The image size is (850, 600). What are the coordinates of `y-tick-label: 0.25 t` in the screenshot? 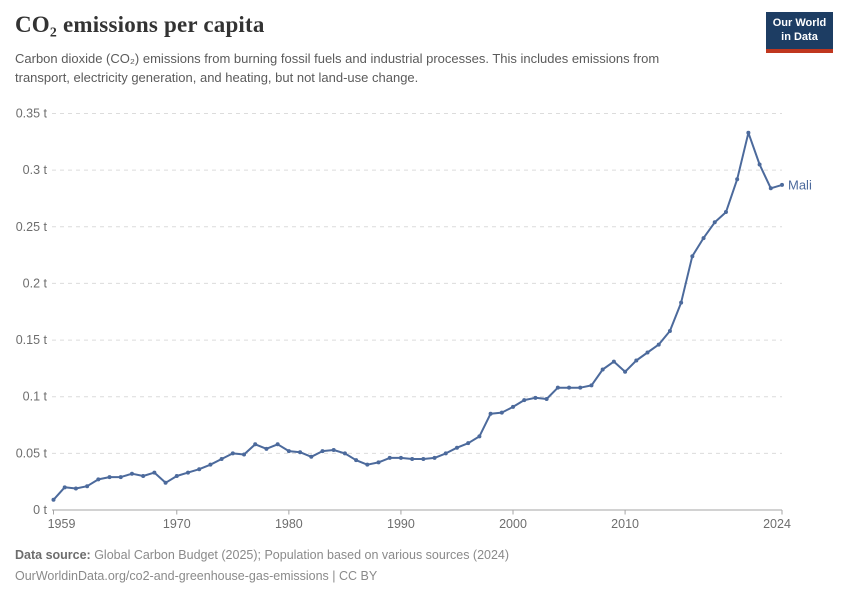 It's located at (32, 227).